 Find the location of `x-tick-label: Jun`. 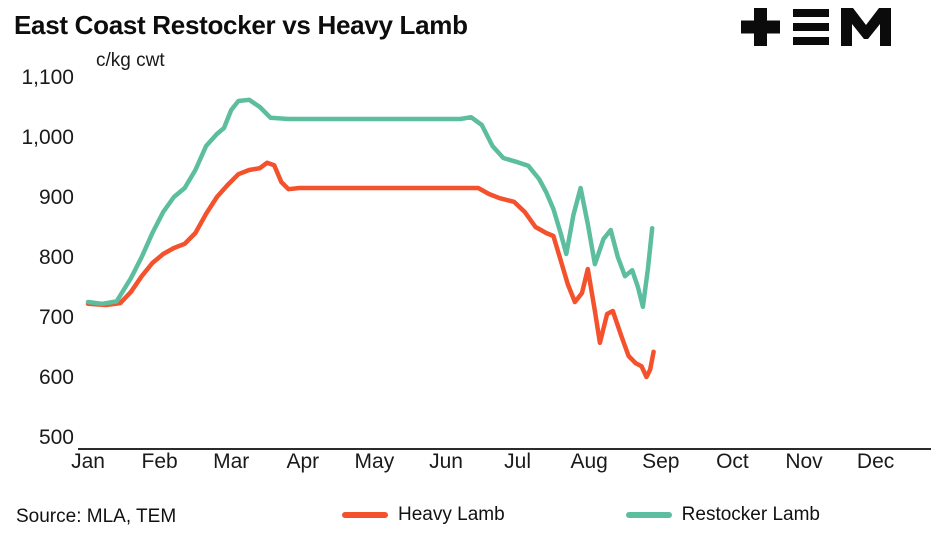

x-tick-label: Jun is located at coordinates (446, 461).